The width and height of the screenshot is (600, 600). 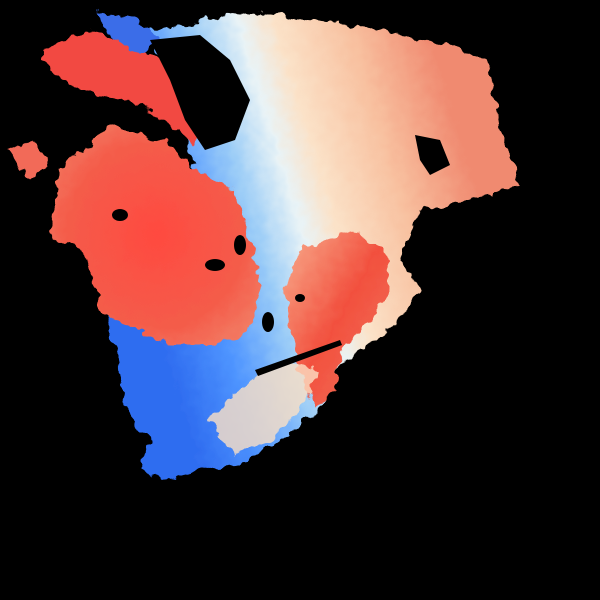 What do you see at coordinates (127, 87) in the screenshot?
I see `red-region-top` at bounding box center [127, 87].